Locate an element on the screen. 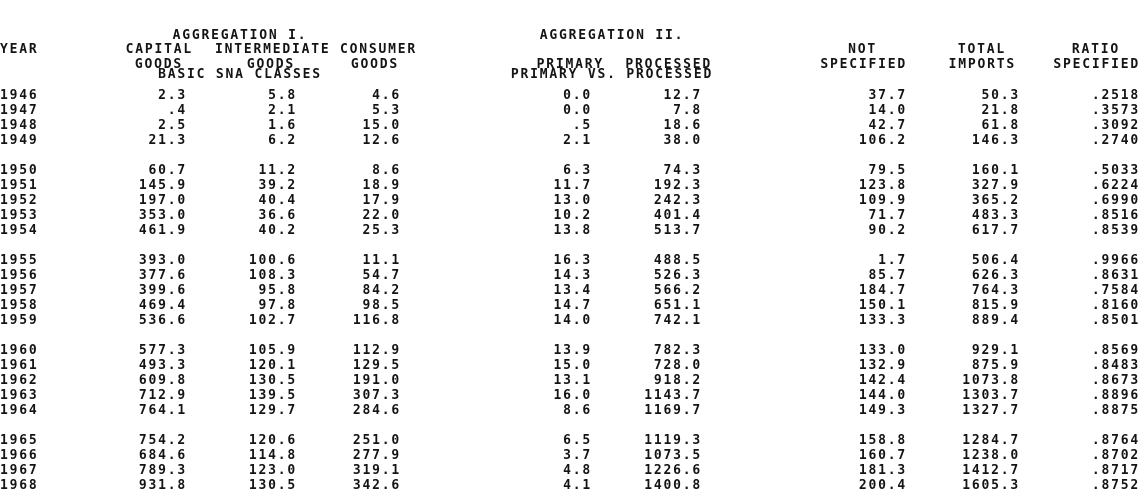 This screenshot has height=492, width=1147. ratio-specified-cell: .8569 is located at coordinates (1115, 350).